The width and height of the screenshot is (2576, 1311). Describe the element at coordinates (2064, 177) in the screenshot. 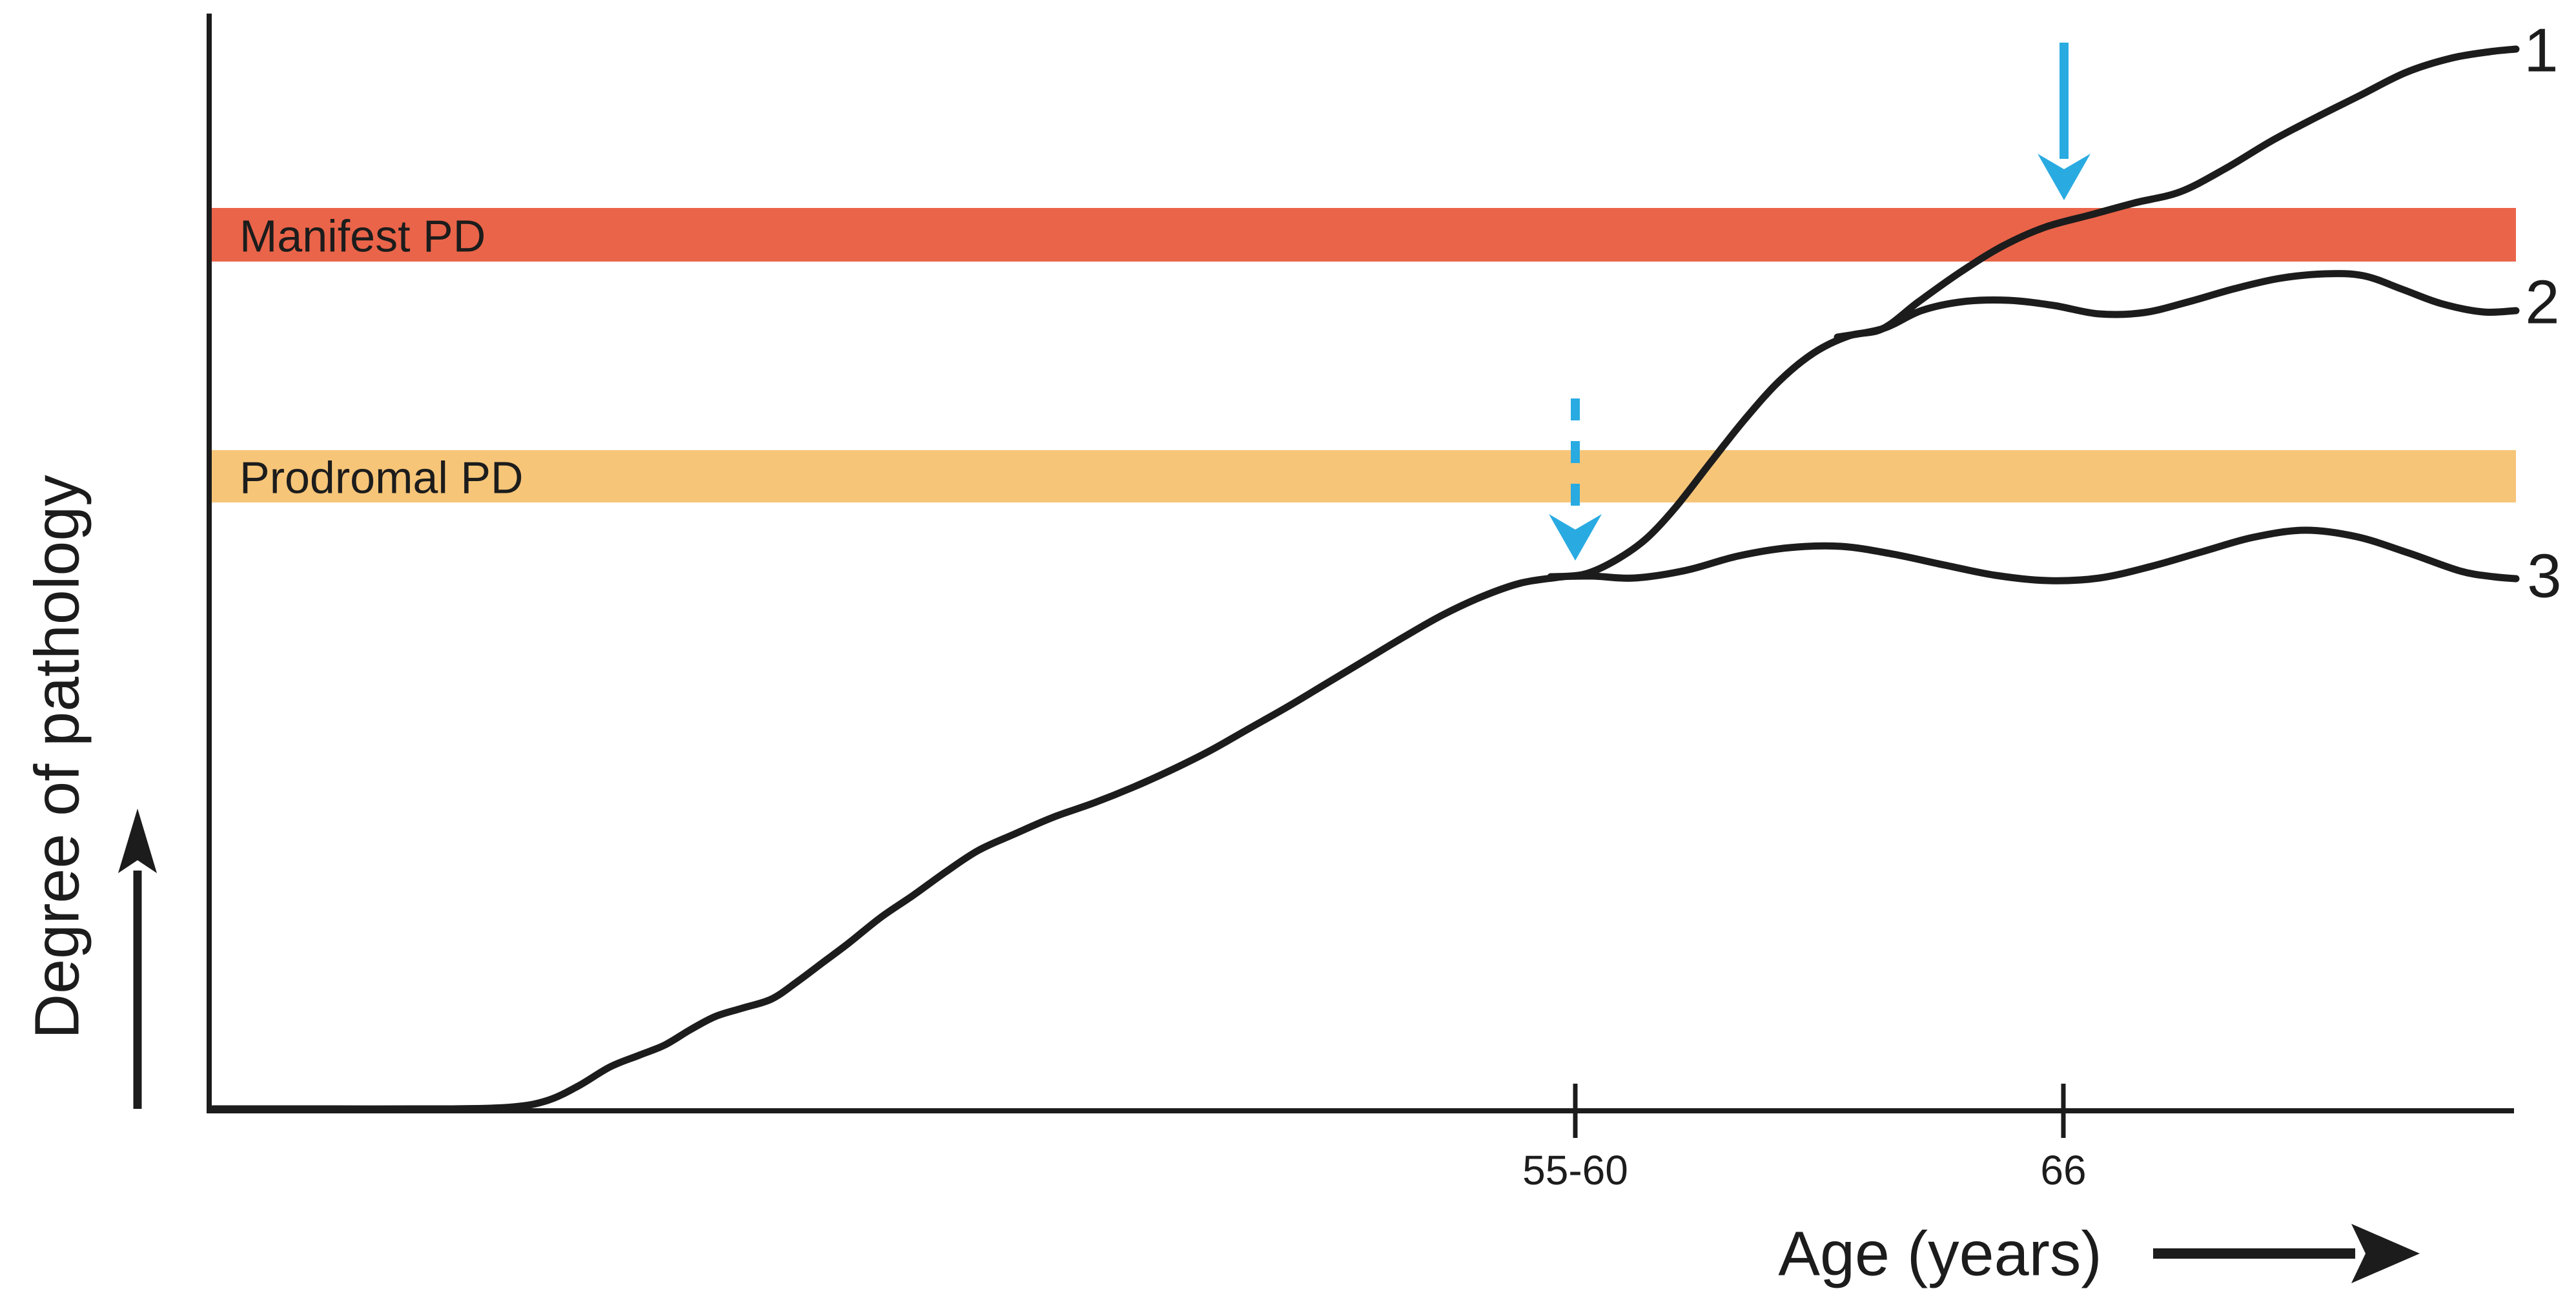

I see `solid-down-arrow-head-icon` at that location.